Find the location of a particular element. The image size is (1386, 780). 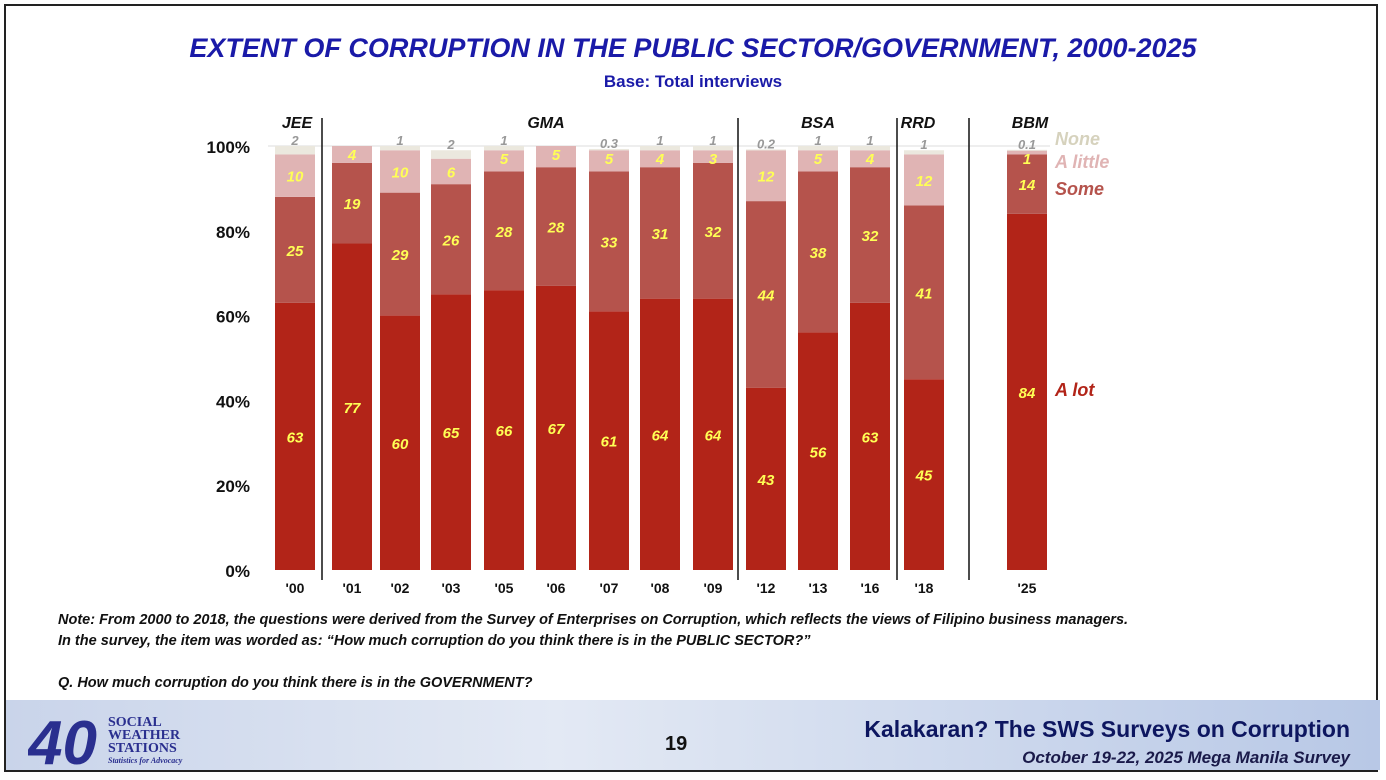

x-tick-label: '00 is located at coordinates (295, 588).